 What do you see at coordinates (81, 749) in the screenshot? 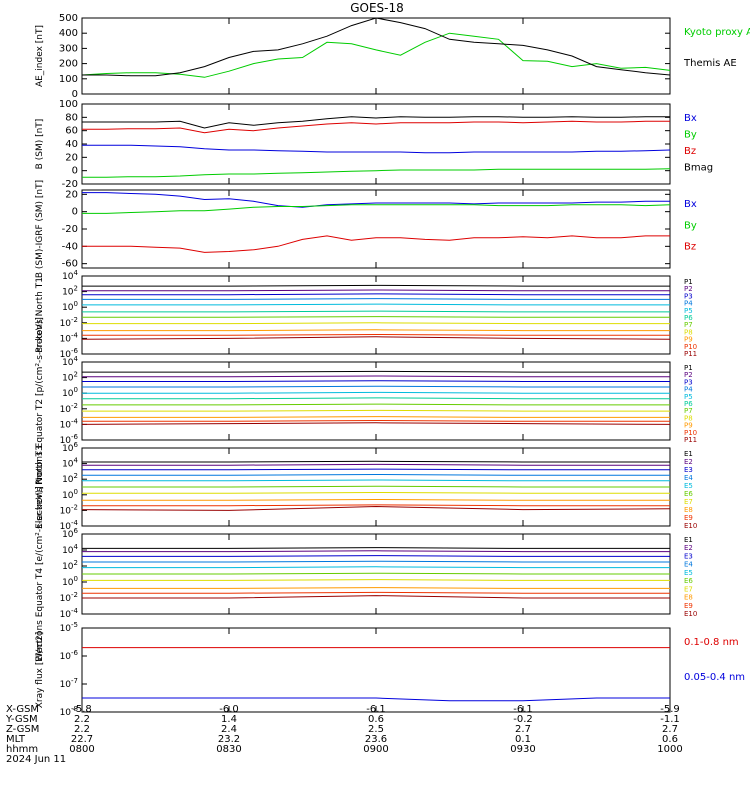
I see `ephemeris-value: 0800` at bounding box center [81, 749].